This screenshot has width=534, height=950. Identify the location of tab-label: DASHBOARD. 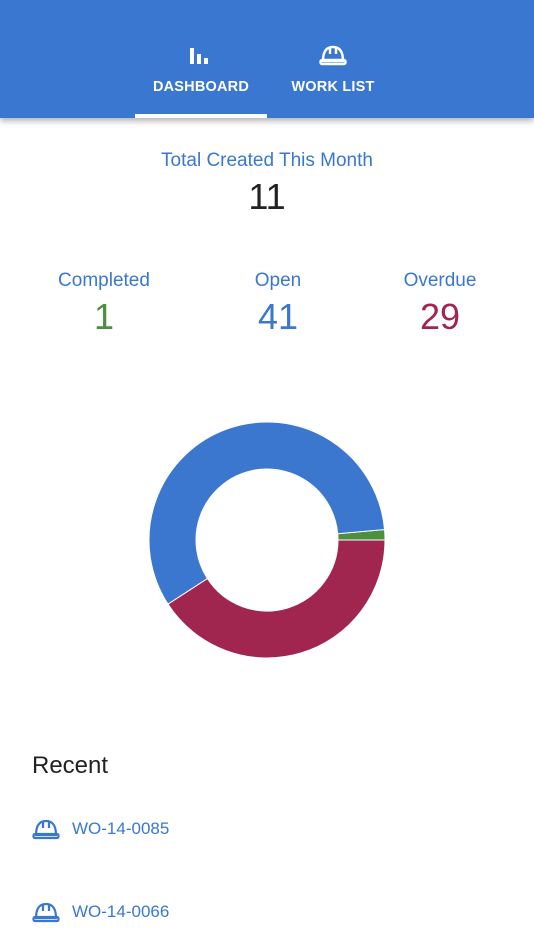
(201, 87).